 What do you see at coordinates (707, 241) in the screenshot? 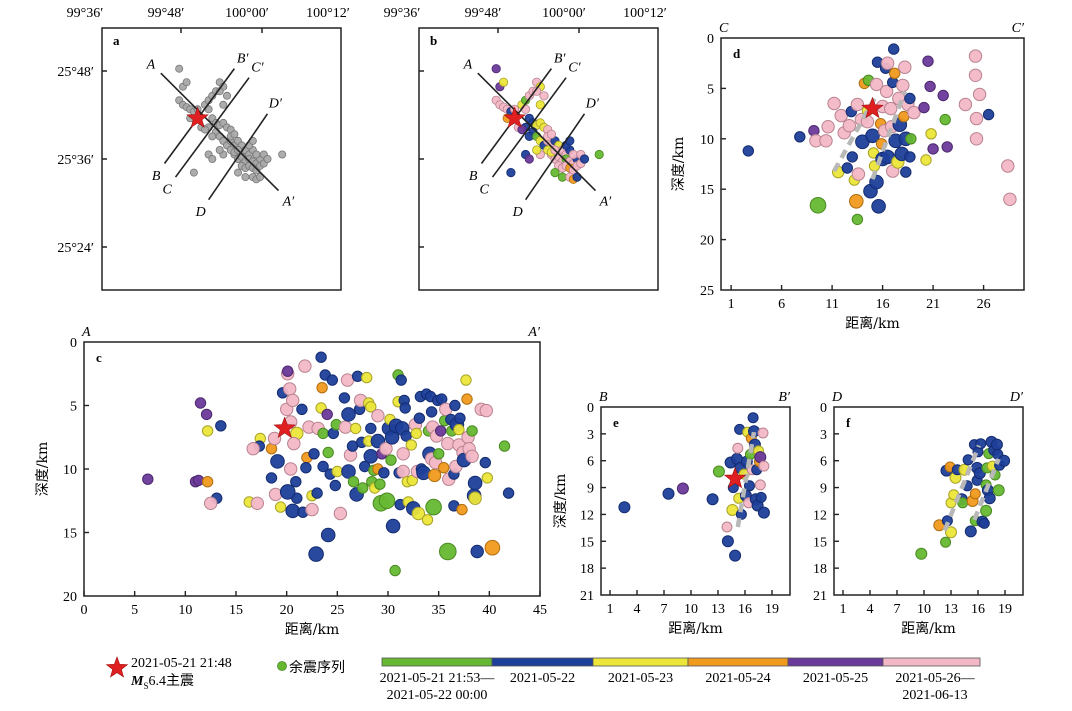
I see `y-tick-label: 20` at bounding box center [707, 241].